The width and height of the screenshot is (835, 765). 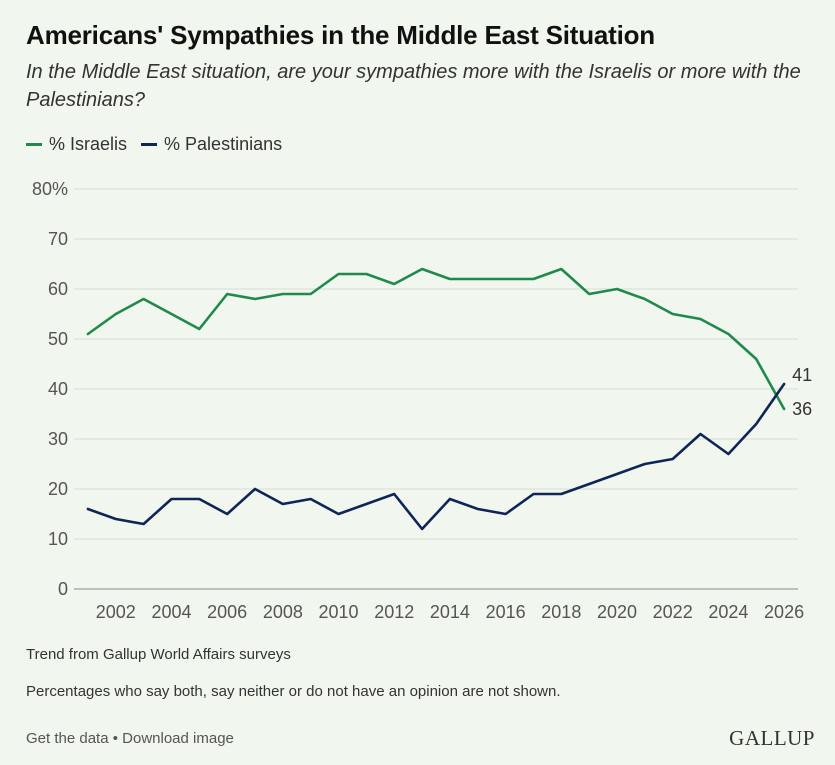 I want to click on gallup-logo: GALLUP, so click(x=772, y=738).